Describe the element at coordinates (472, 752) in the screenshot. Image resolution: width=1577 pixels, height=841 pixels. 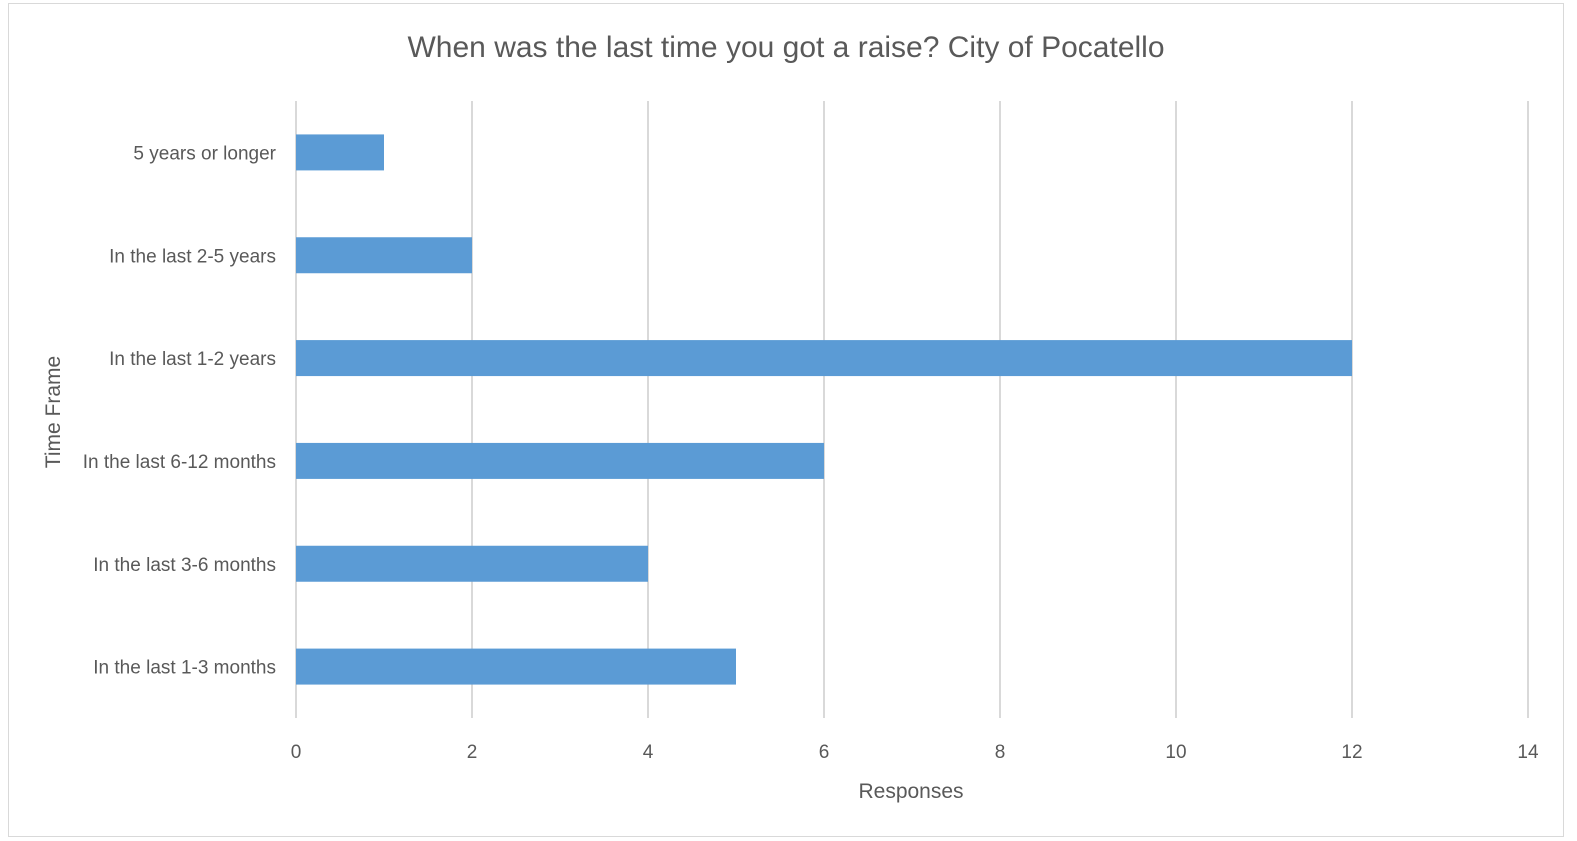
I see `x-tick-label: 2` at that location.